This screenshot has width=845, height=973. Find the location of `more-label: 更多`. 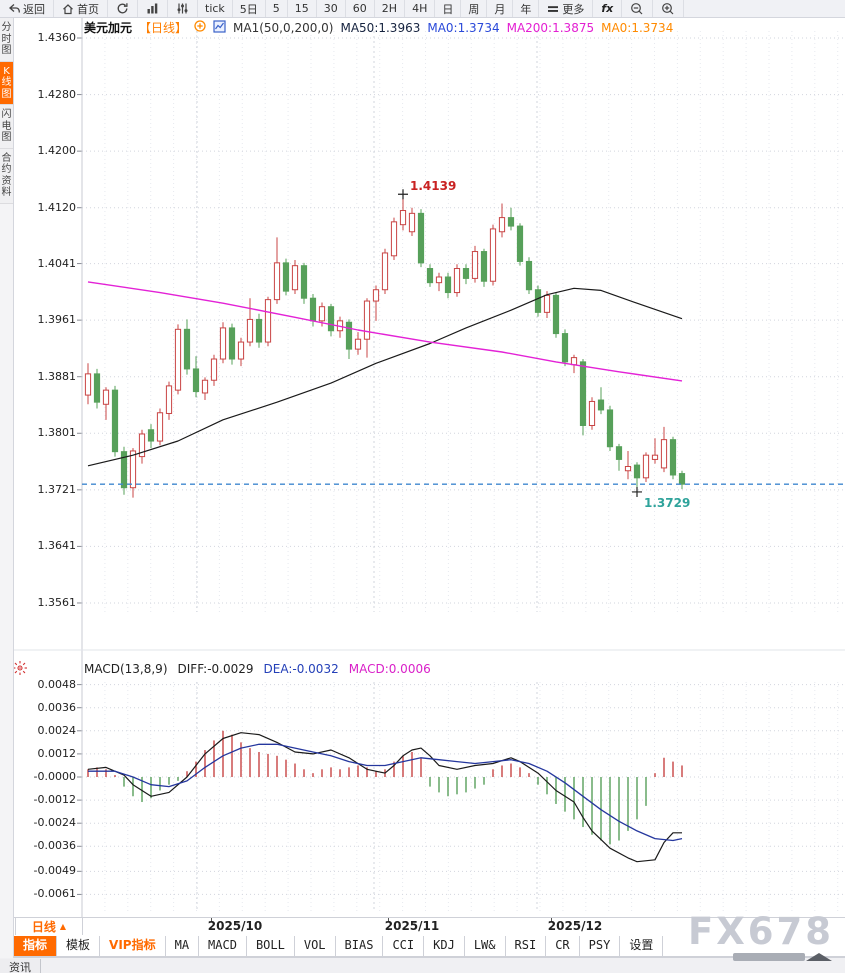

more-label: 更多 is located at coordinates (573, 9).